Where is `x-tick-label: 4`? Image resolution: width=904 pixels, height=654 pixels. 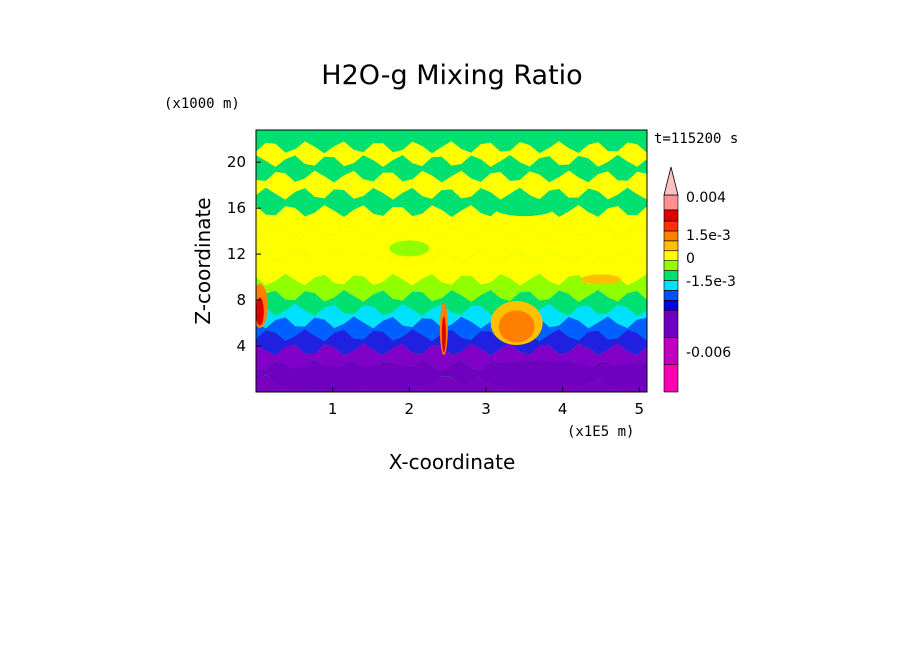
x-tick-label: 4 is located at coordinates (563, 409).